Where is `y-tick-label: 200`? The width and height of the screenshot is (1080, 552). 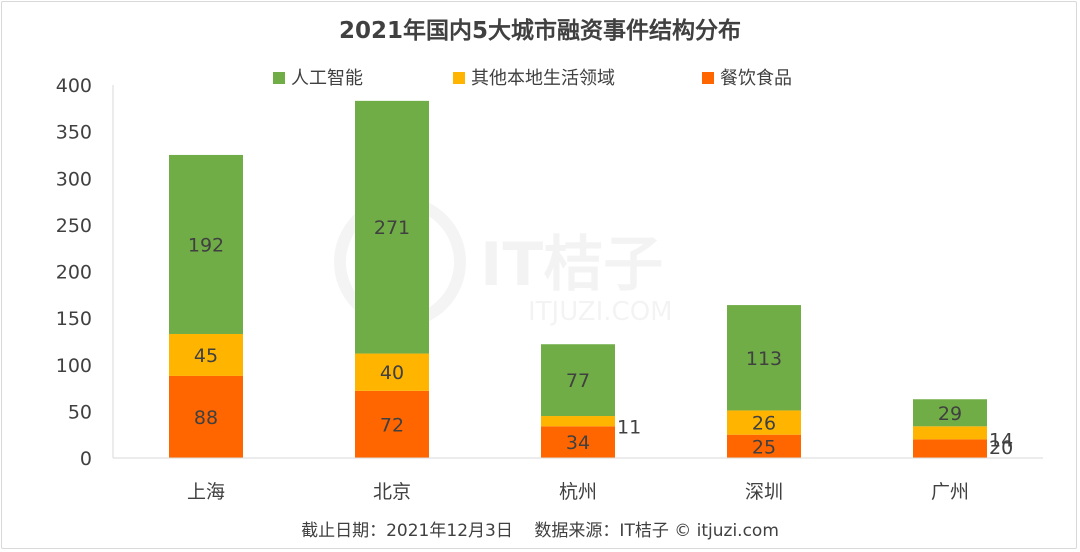 y-tick-label: 200 is located at coordinates (74, 273).